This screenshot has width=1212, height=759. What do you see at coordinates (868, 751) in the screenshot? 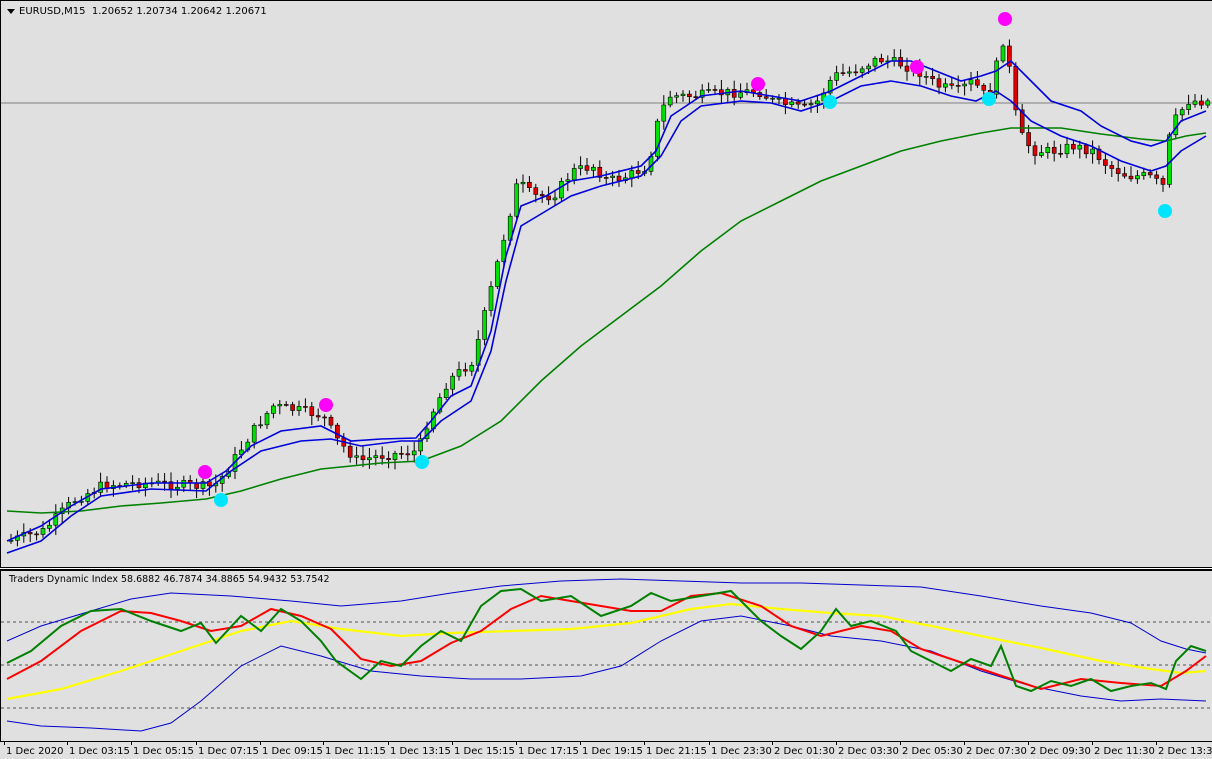
I see `time-axis-label: 2 Dec 03:30` at bounding box center [868, 751].